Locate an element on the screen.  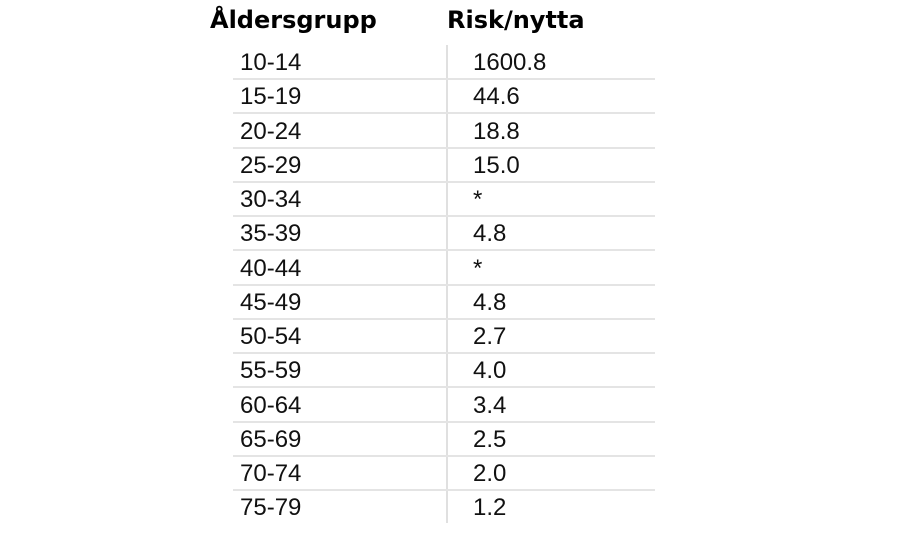
age-group: 75-79 is located at coordinates (271, 508).